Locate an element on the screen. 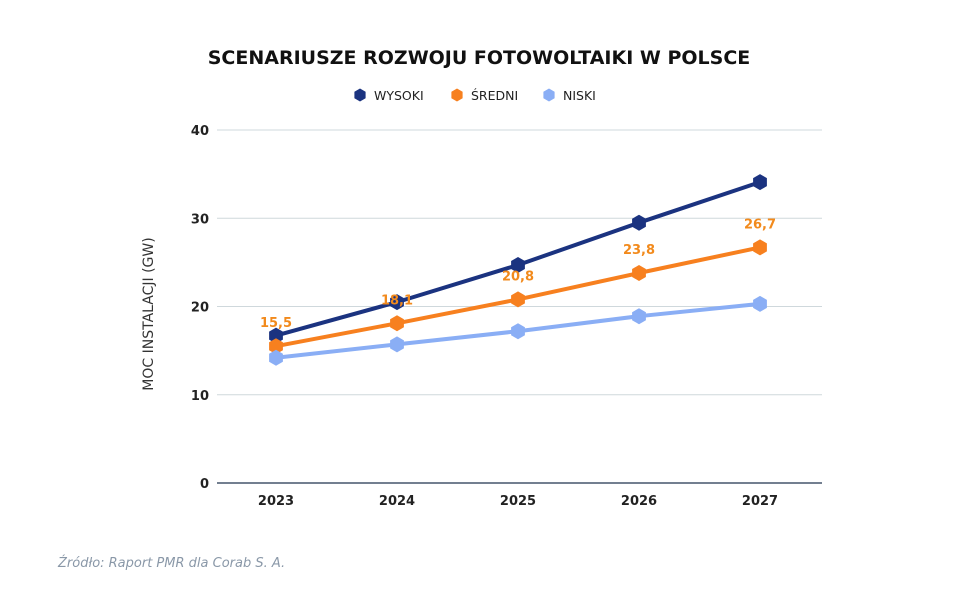 The image size is (958, 593). x-tick-label: 2025 is located at coordinates (518, 501).